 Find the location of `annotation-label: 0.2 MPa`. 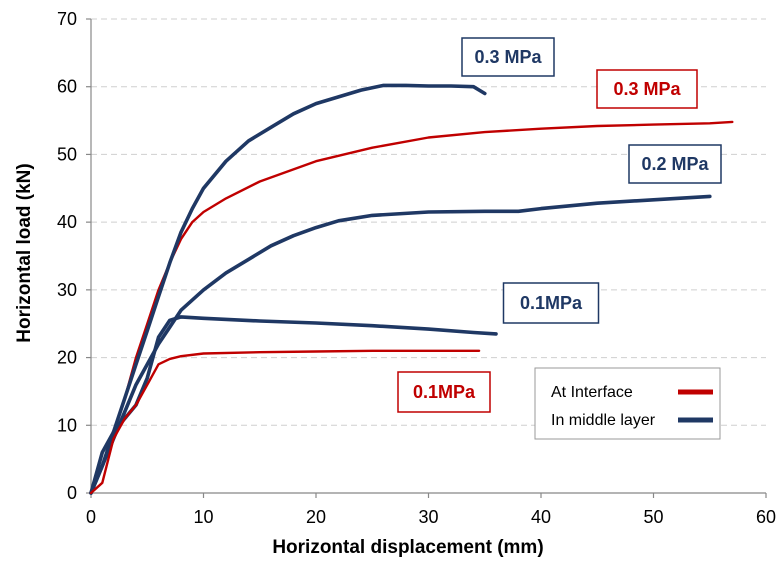

annotation-label: 0.2 MPa is located at coordinates (675, 164).